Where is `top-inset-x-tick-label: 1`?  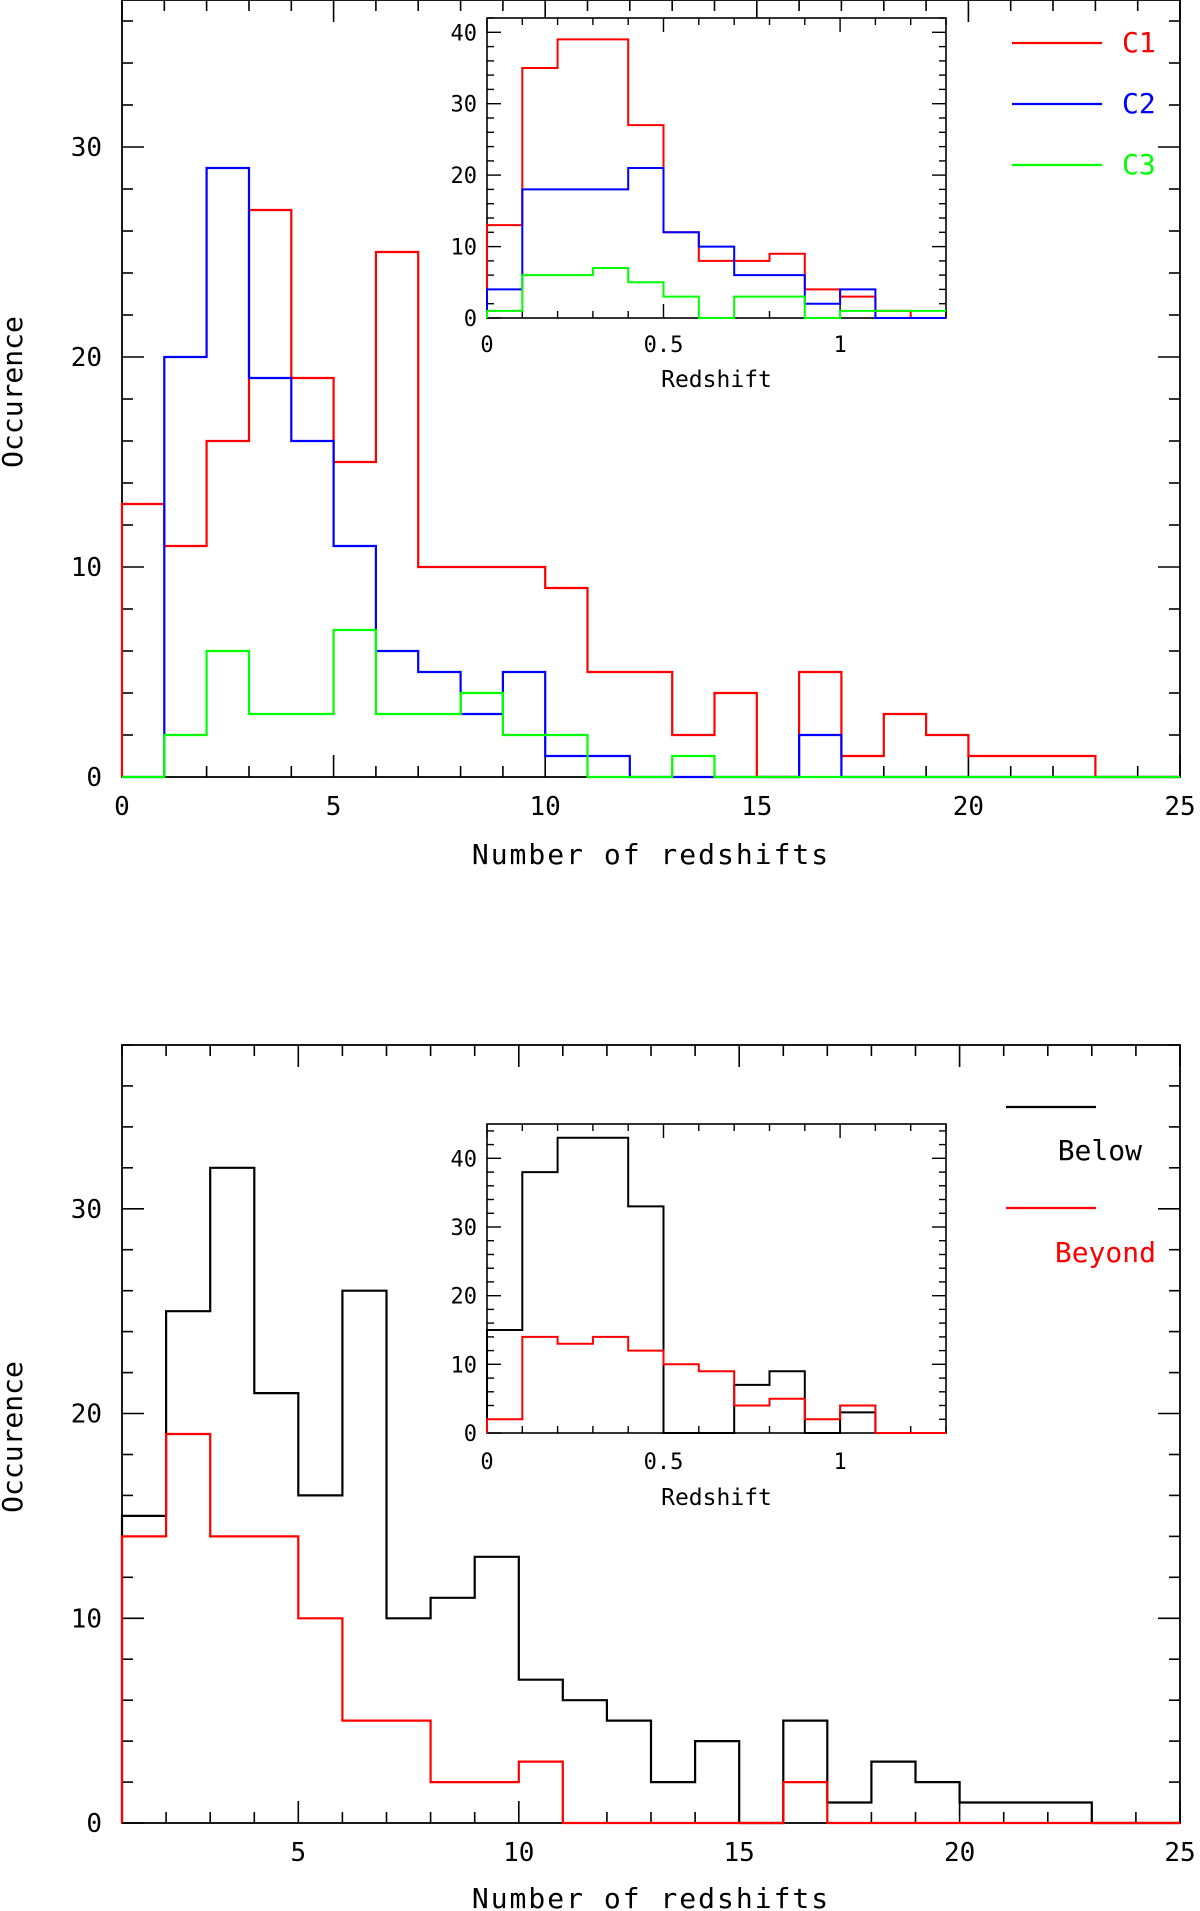 top-inset-x-tick-label: 1 is located at coordinates (839, 345).